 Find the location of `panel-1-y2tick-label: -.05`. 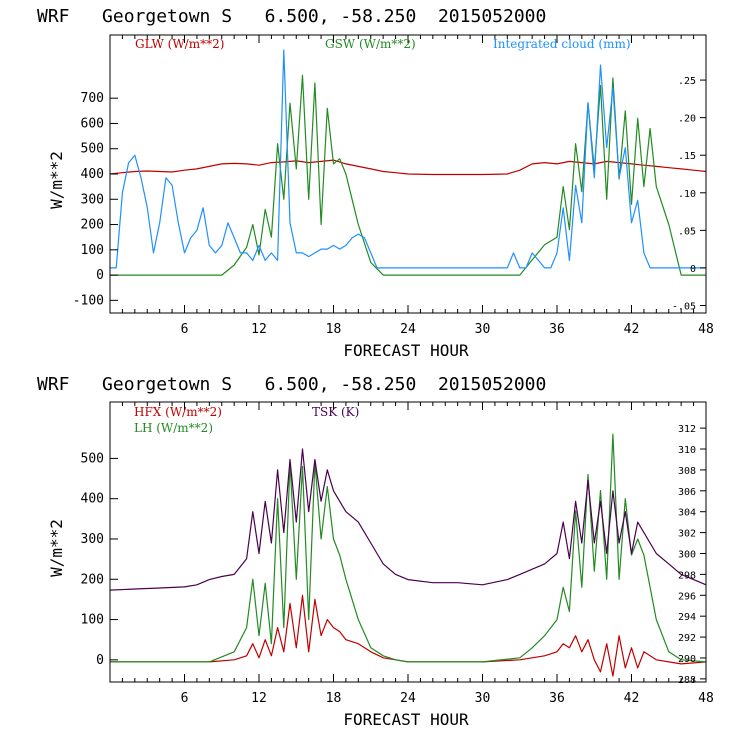

panel-1-y2tick-label: -.05 is located at coordinates (684, 306).